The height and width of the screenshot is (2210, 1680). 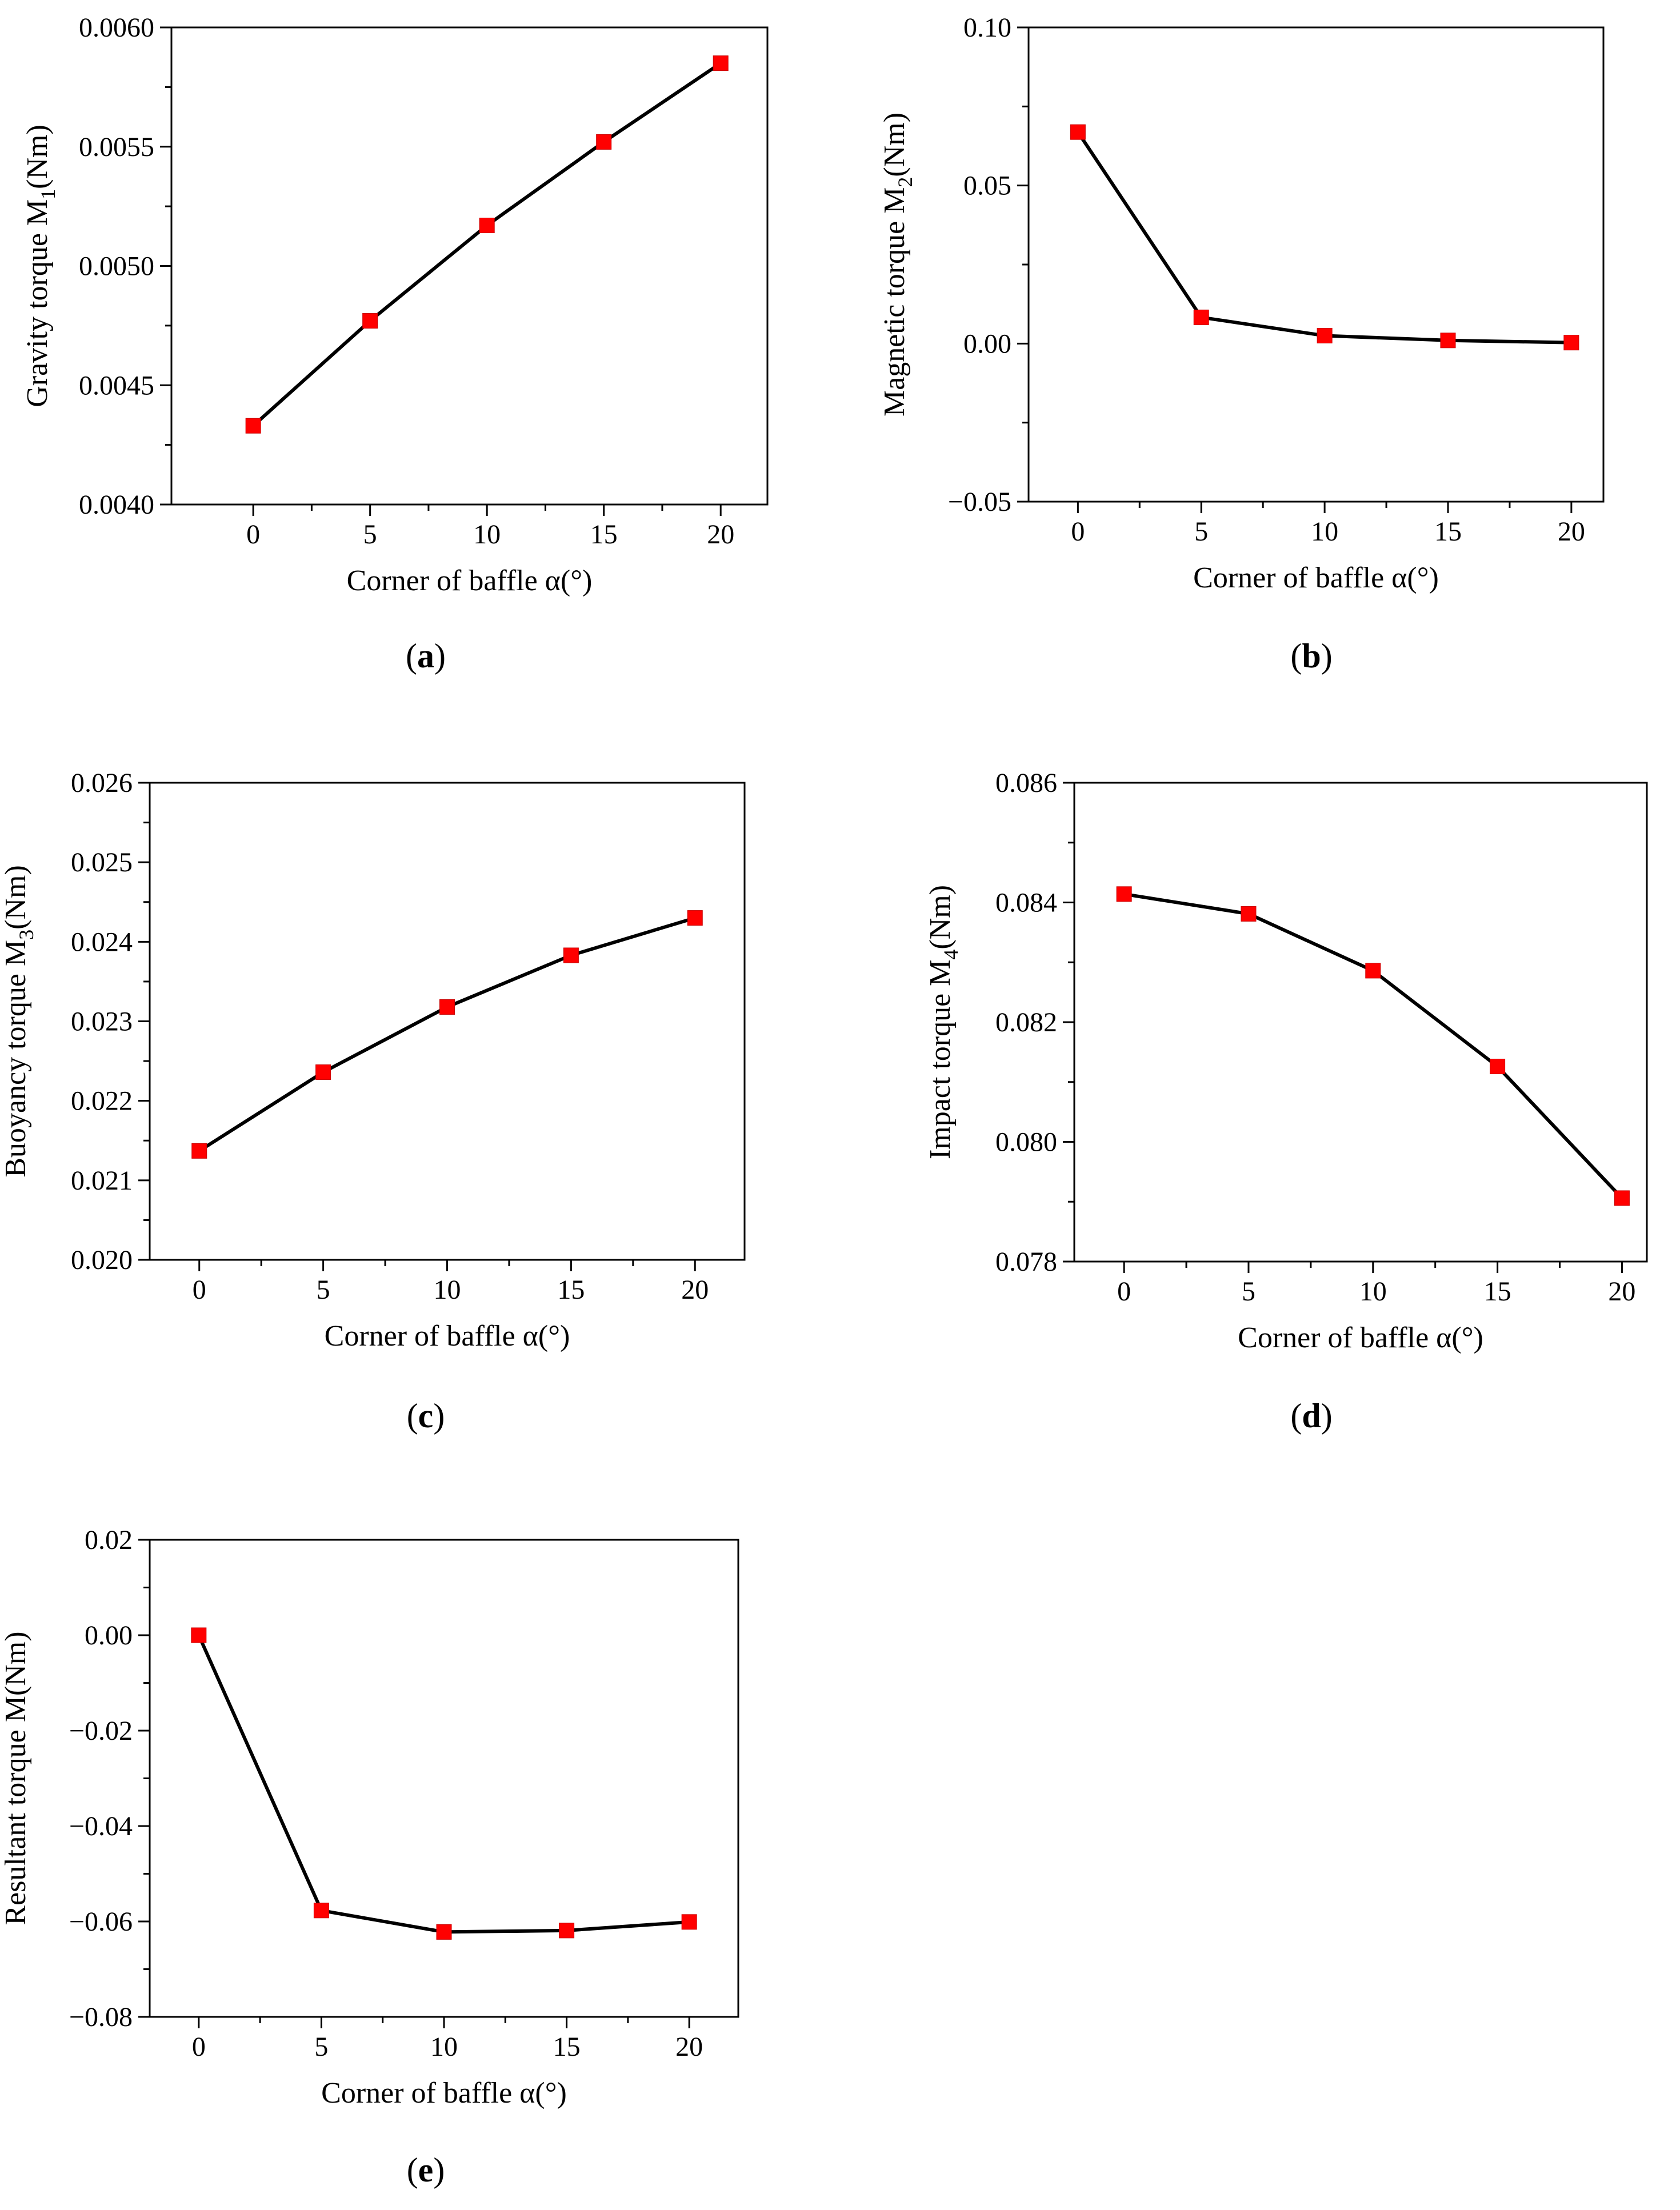 I want to click on caption-letter: b, so click(x=1311, y=656).